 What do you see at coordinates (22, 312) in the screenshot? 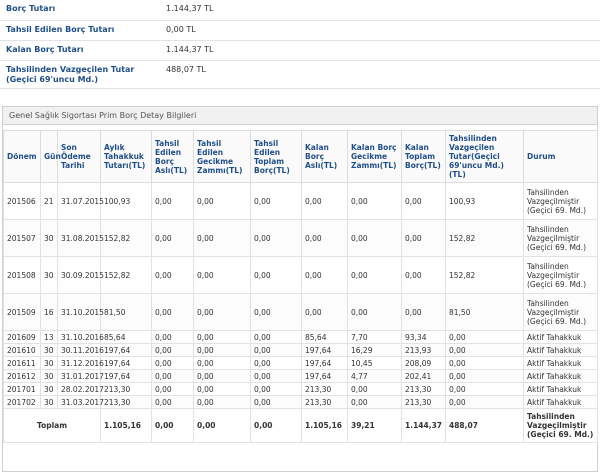
I see `cell-period: 201509` at bounding box center [22, 312].